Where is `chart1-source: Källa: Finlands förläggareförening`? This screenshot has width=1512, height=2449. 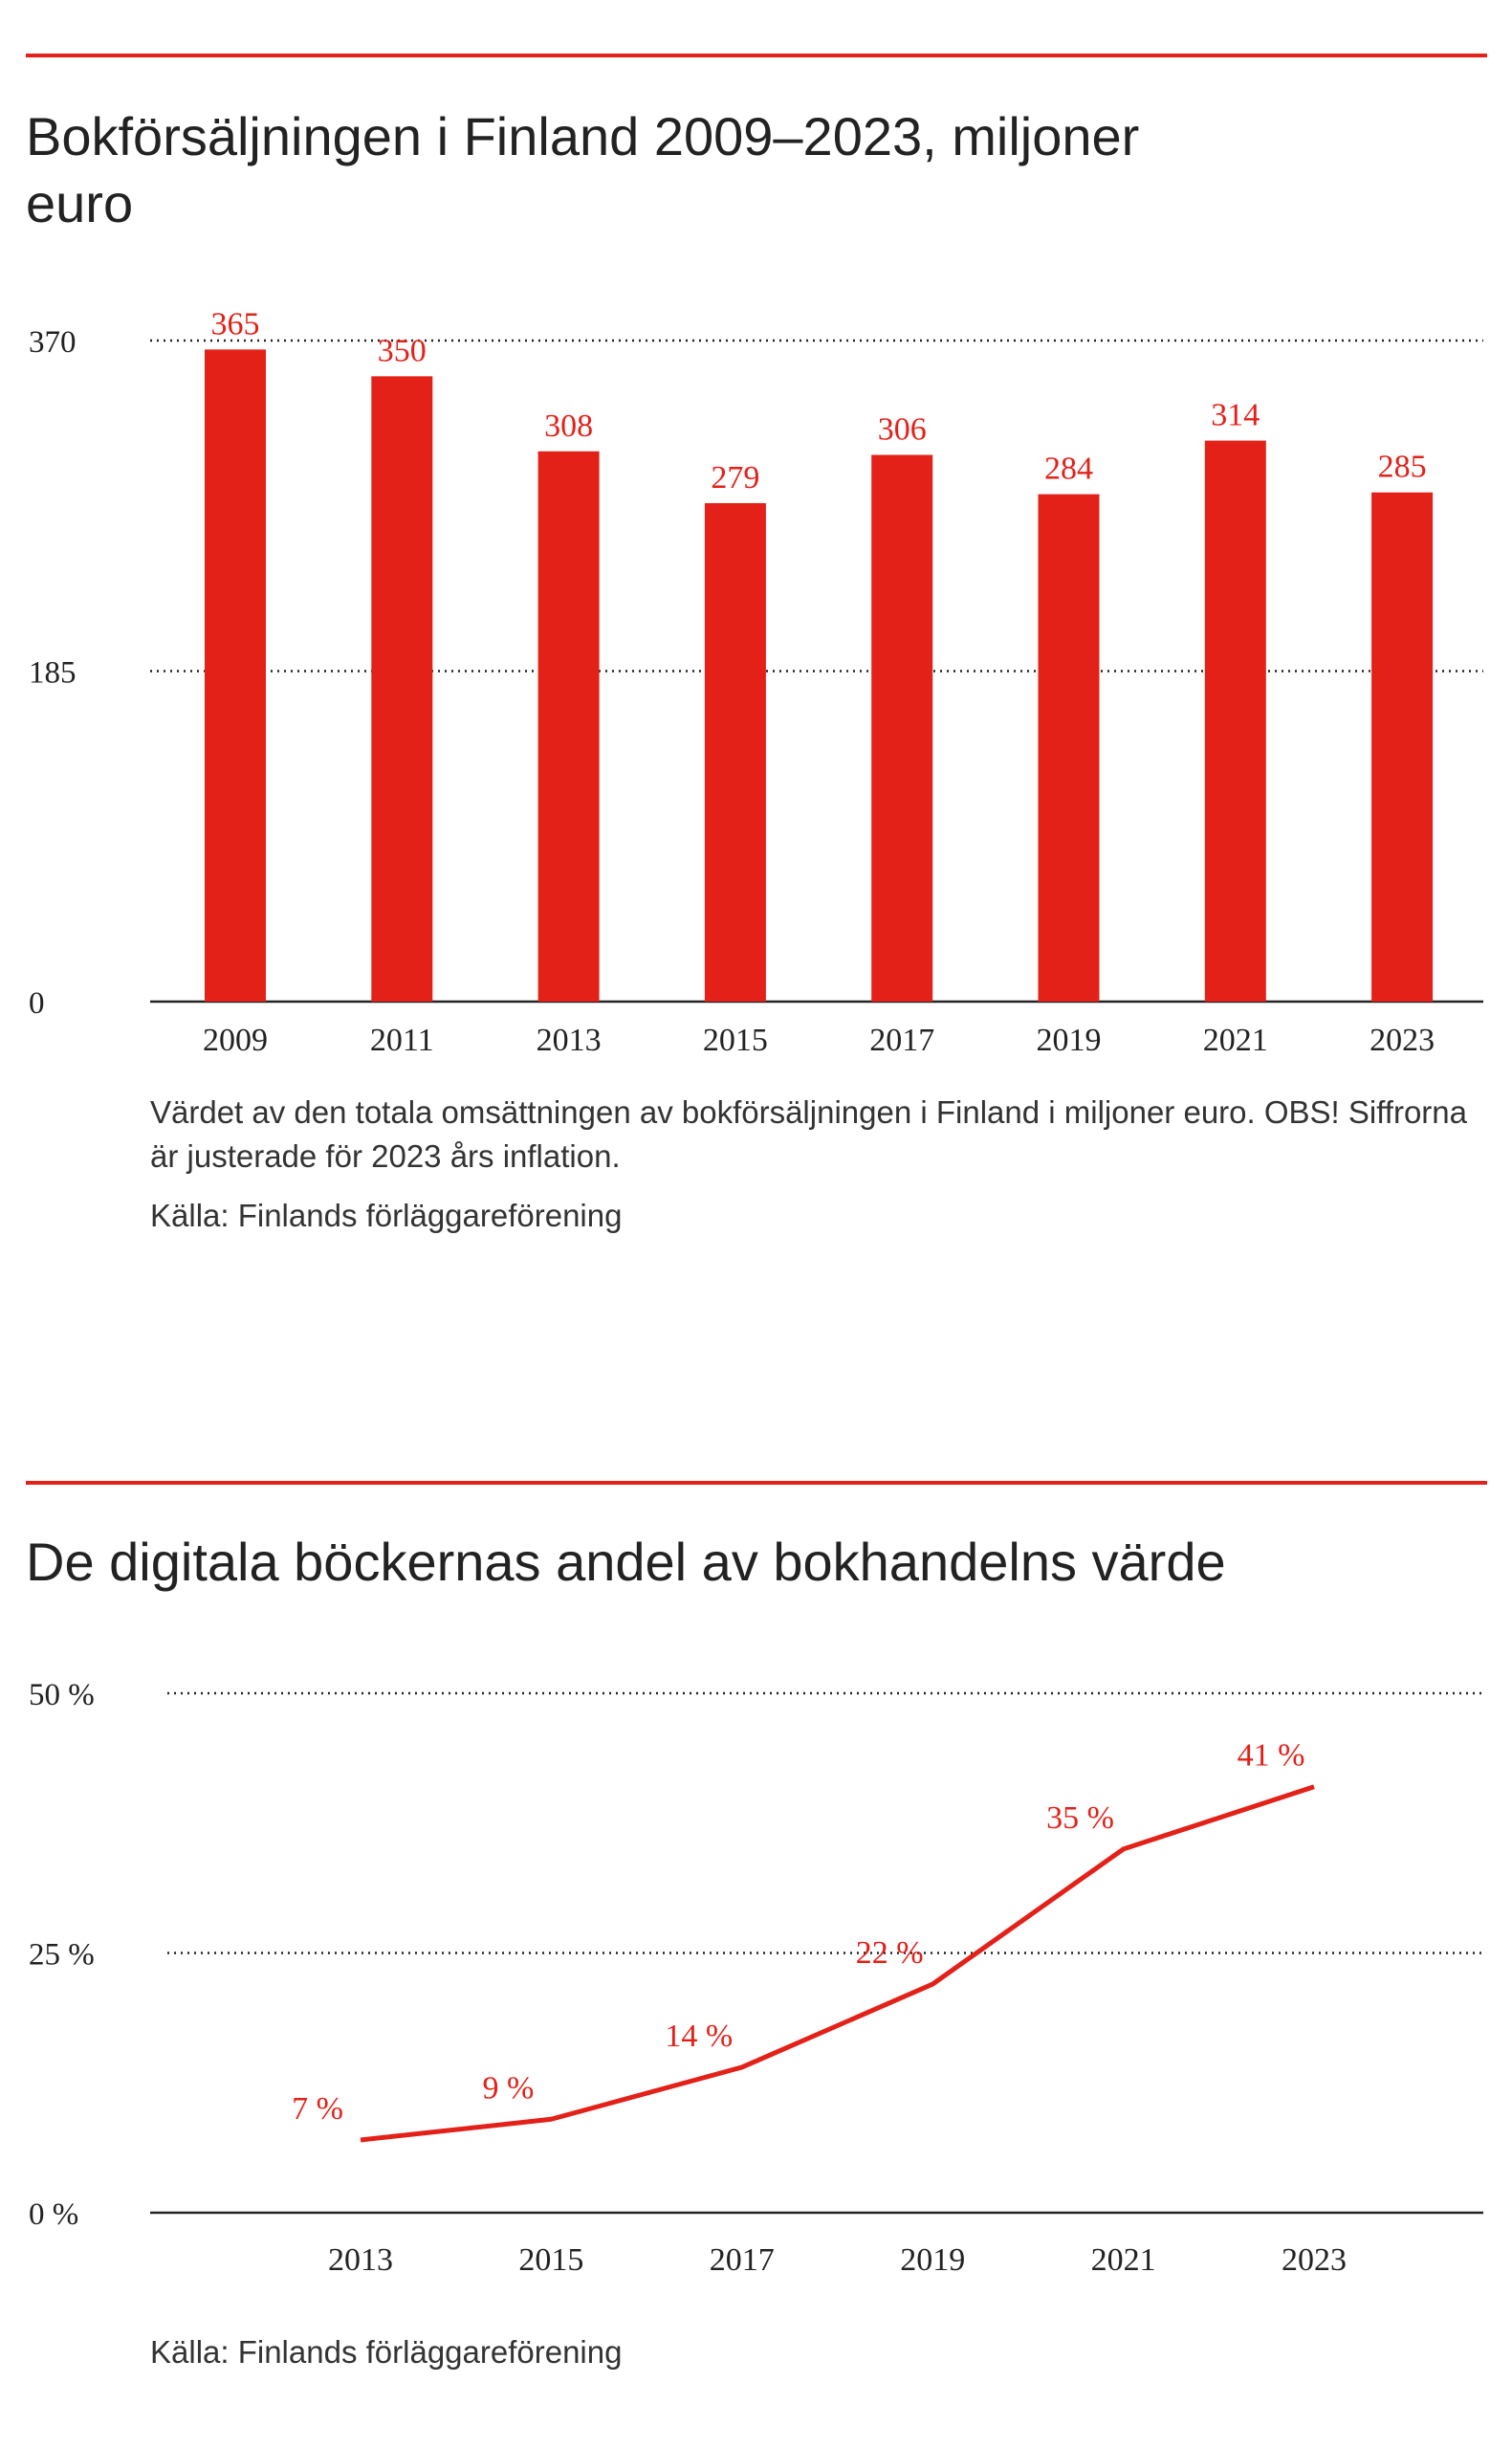
chart1-source: Källa: Finlands förläggareförening is located at coordinates (386, 1215).